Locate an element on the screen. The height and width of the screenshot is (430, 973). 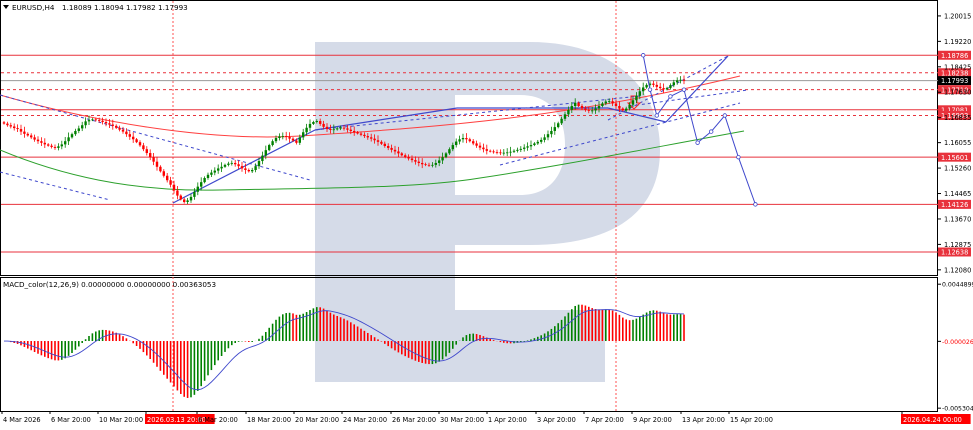
time-tick-label: 30 Mar 20:00 is located at coordinates (462, 420).